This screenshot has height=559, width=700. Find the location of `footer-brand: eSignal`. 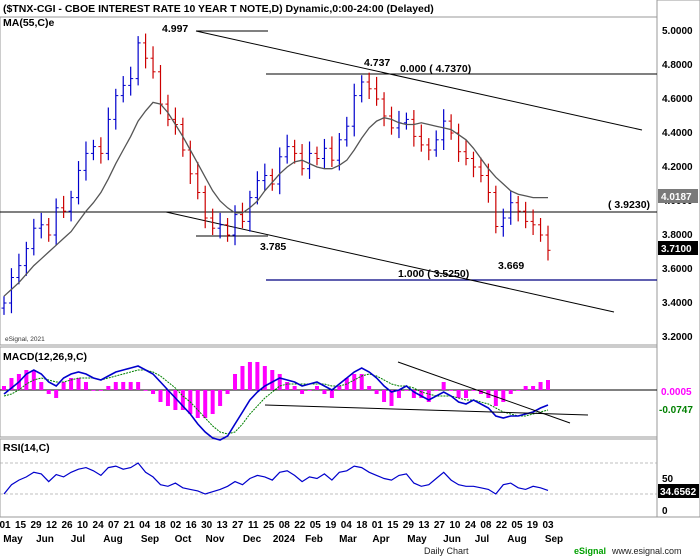

footer-brand: eSignal is located at coordinates (590, 551).